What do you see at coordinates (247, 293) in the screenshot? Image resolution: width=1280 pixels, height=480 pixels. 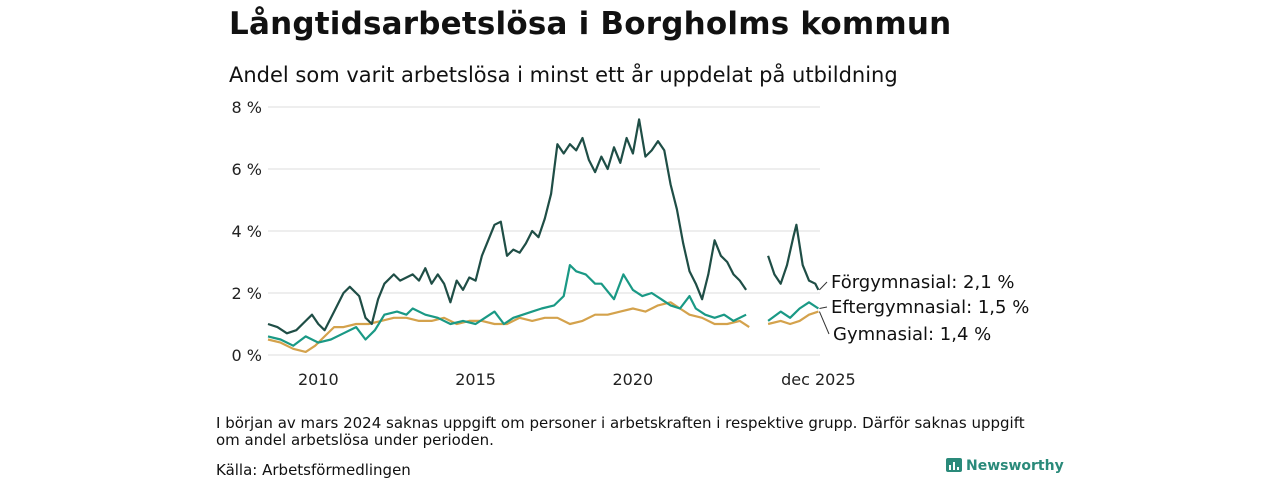 I see `y-tick-label: 2 %` at bounding box center [247, 293].